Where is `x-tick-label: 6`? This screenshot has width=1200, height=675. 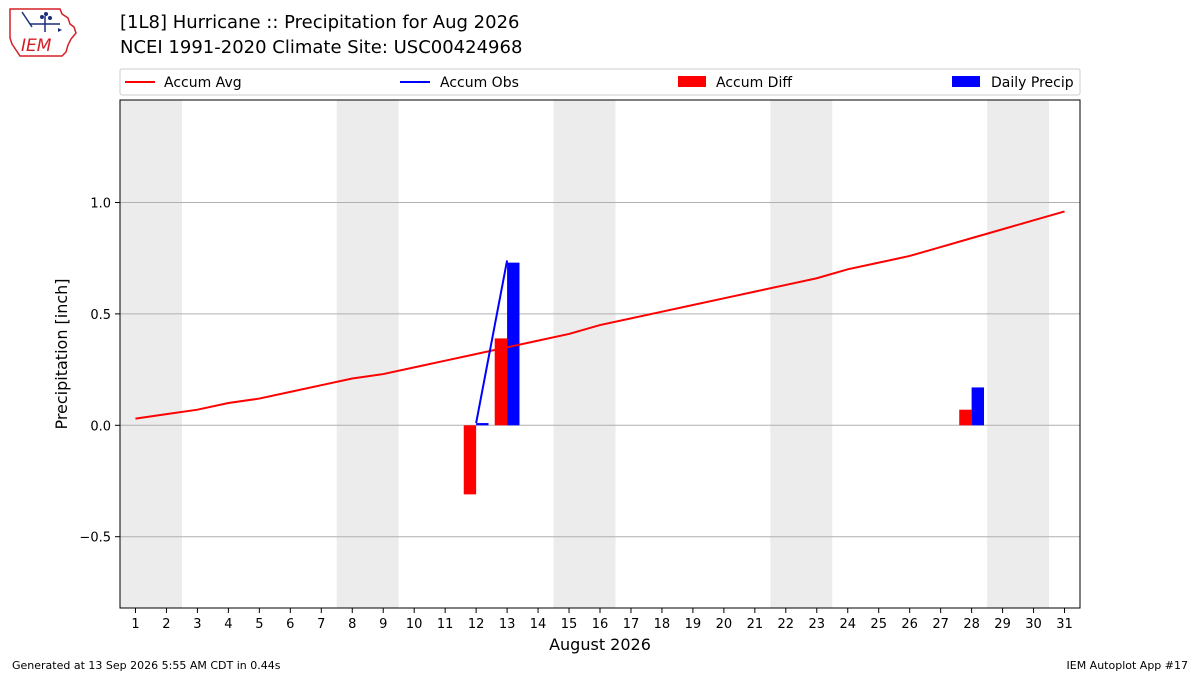
x-tick-label: 6 is located at coordinates (290, 624).